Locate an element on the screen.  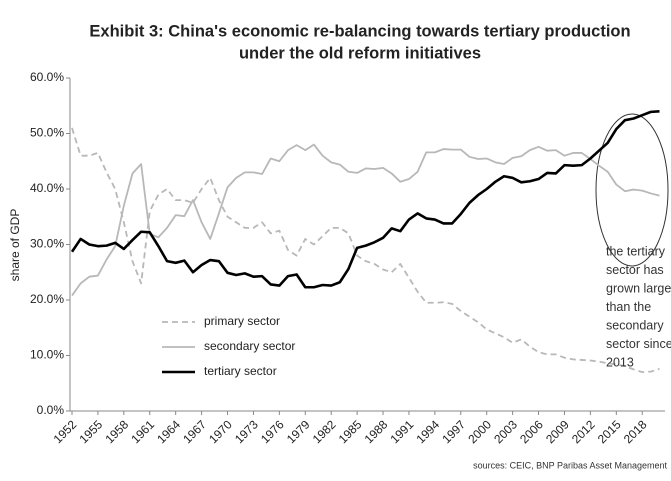
x-tick-label: 1973 is located at coordinates (246, 431).